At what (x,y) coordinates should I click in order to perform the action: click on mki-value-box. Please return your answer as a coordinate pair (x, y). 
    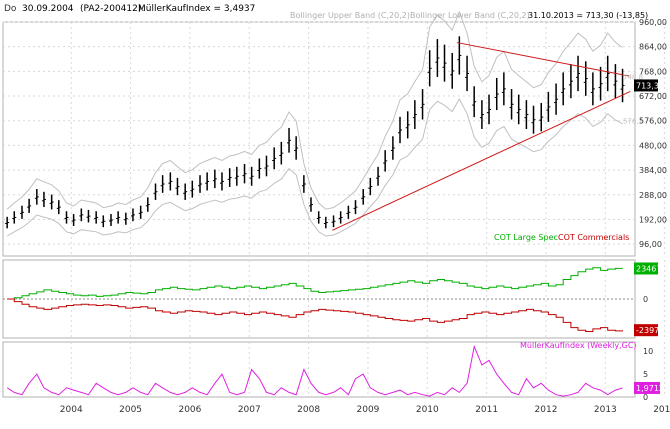
    Looking at the image, I should click on (647, 387).